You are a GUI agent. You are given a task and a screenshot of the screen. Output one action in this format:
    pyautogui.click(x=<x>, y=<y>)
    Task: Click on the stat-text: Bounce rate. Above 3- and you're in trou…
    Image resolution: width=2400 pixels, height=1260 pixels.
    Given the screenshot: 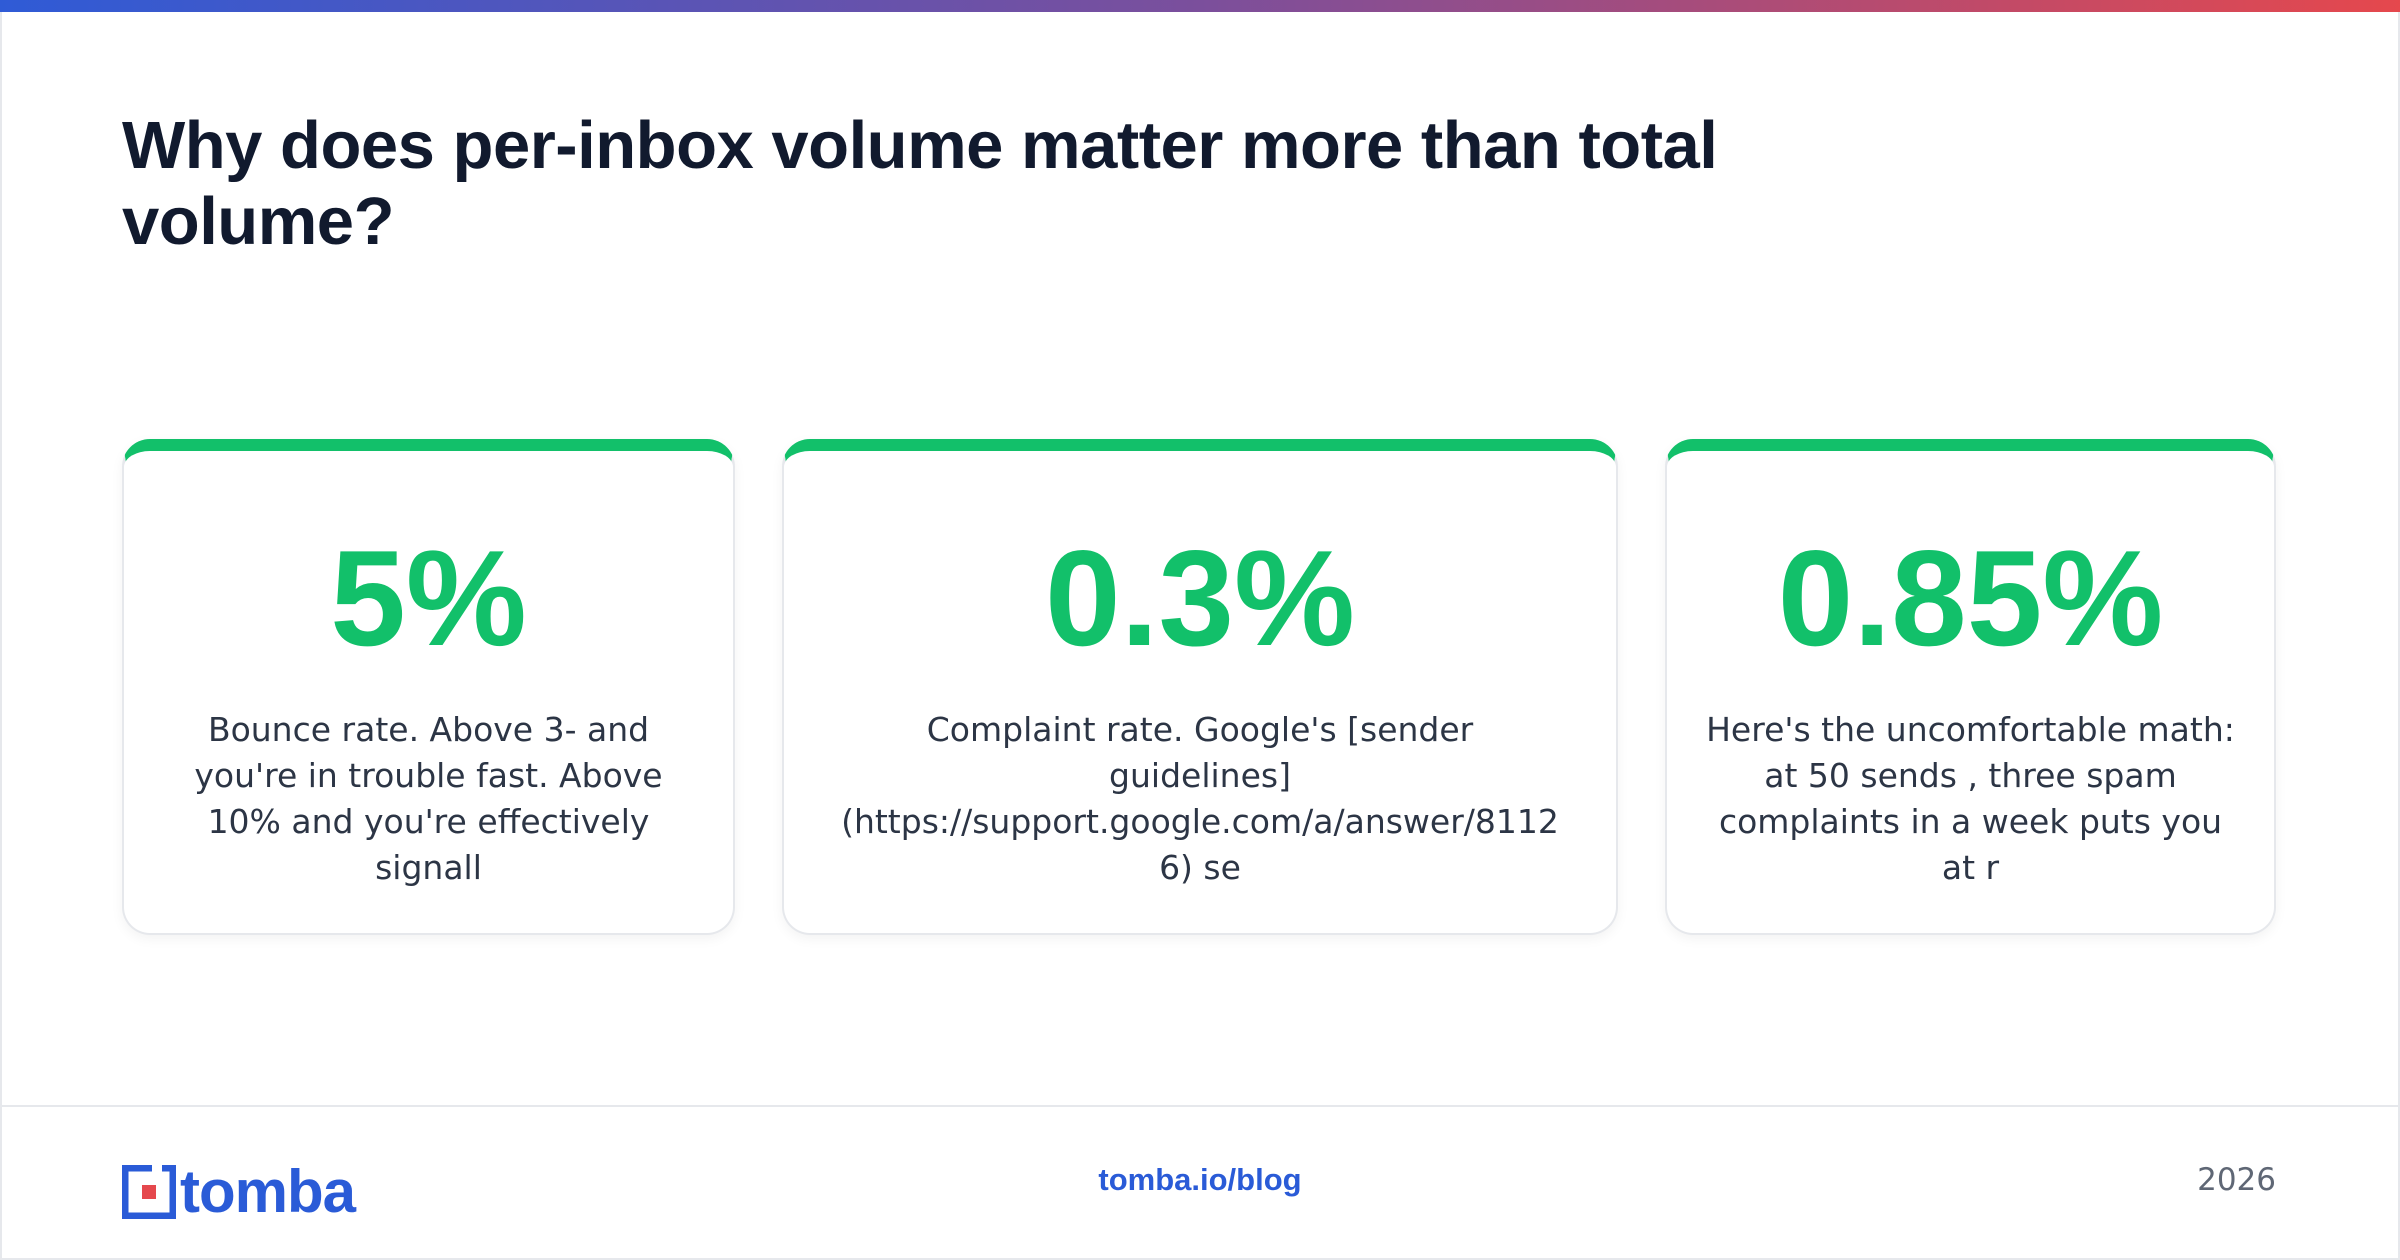 What is the action you would take?
    pyautogui.click(x=428, y=798)
    